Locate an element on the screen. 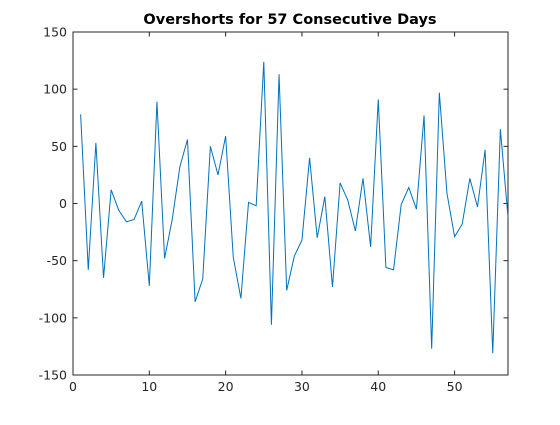  x-tick-label: 10 is located at coordinates (149, 386).